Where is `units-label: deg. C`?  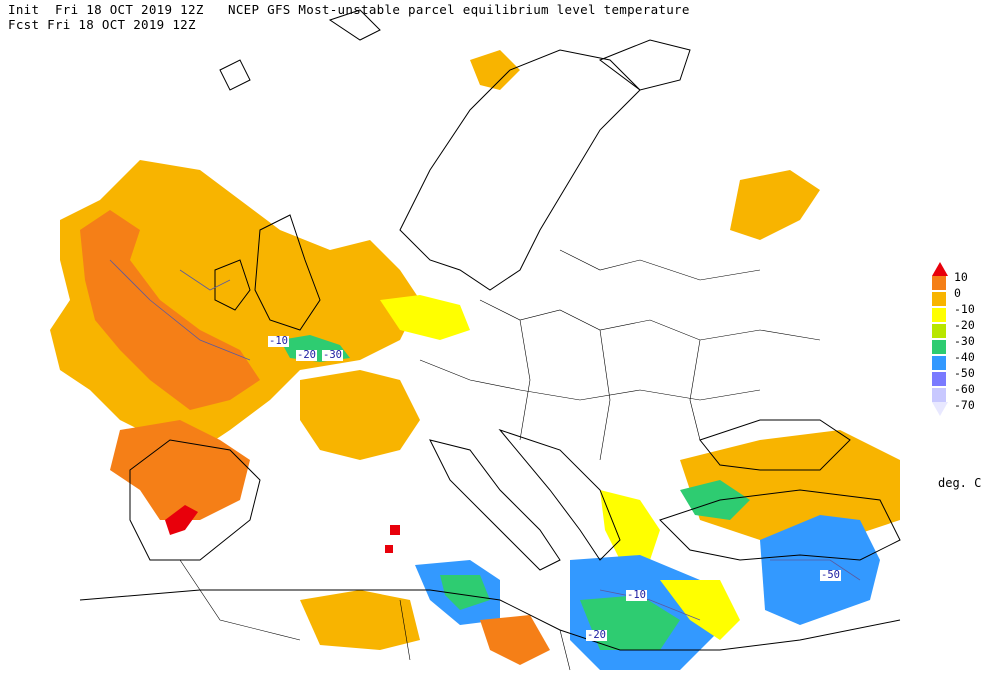
units-label: deg. C is located at coordinates (960, 483).